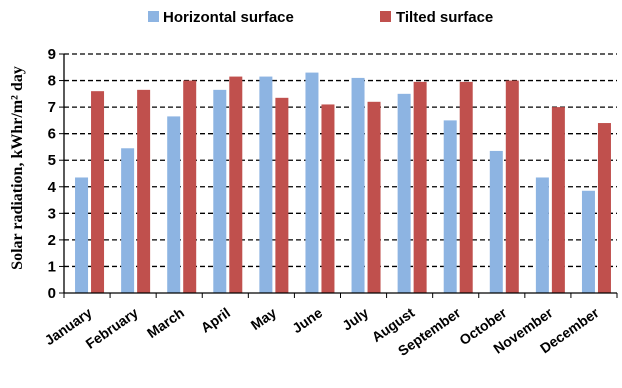 The image size is (622, 388). Describe the element at coordinates (189, 187) in the screenshot. I see `bar-tilted-march` at that location.